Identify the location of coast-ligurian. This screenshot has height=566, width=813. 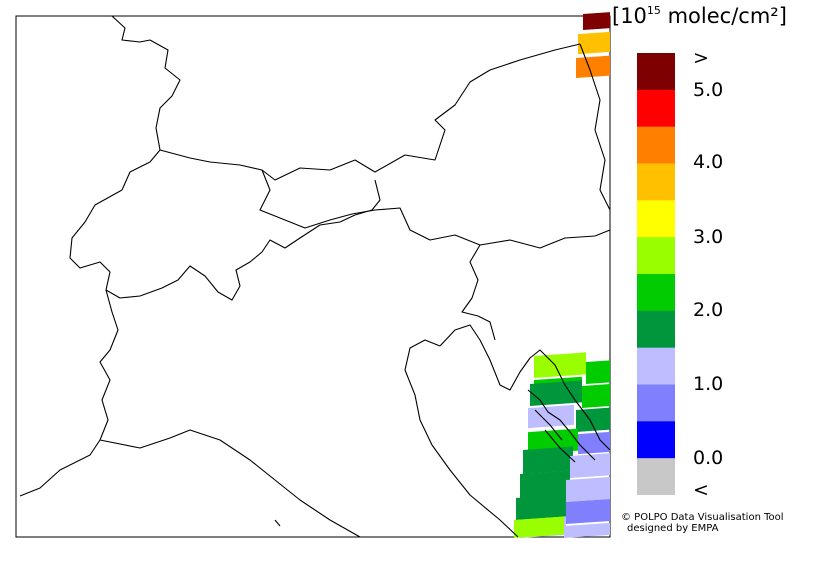
(230, 483).